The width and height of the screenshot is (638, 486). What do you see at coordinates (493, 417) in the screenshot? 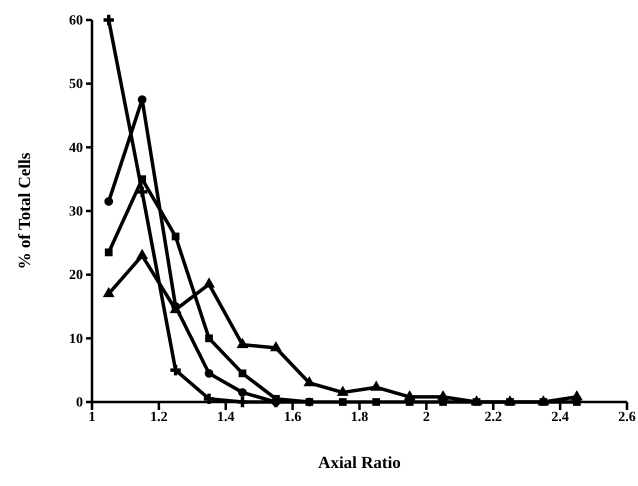
I see `x-tick-label: 2.2` at bounding box center [493, 417].